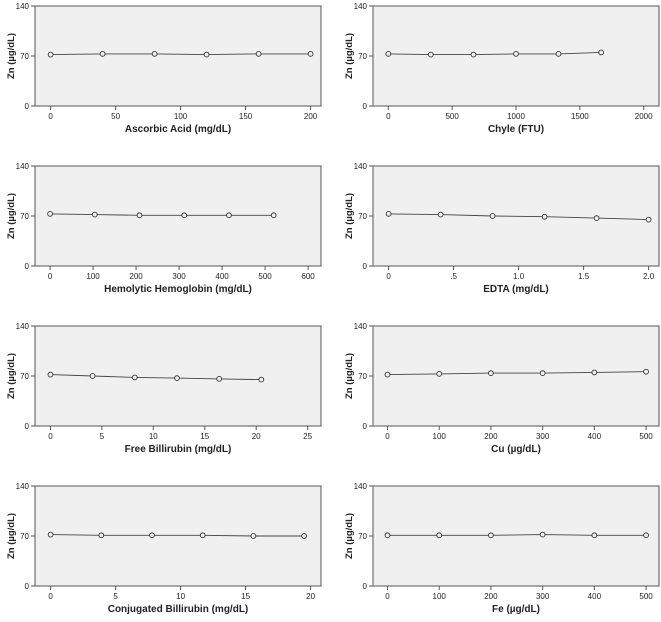 Image resolution: width=661 pixels, height=622 pixels. Describe the element at coordinates (310, 596) in the screenshot. I see `x-tick-label: 20` at that location.